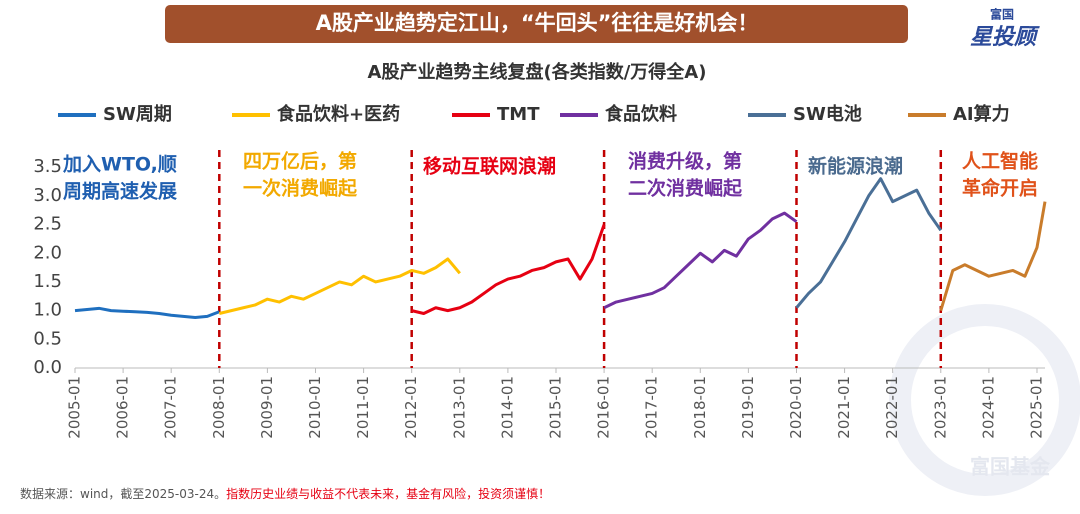 The width and height of the screenshot is (1080, 514). Describe the element at coordinates (1000, 161) in the screenshot. I see `annotation: 人工智能` at that location.